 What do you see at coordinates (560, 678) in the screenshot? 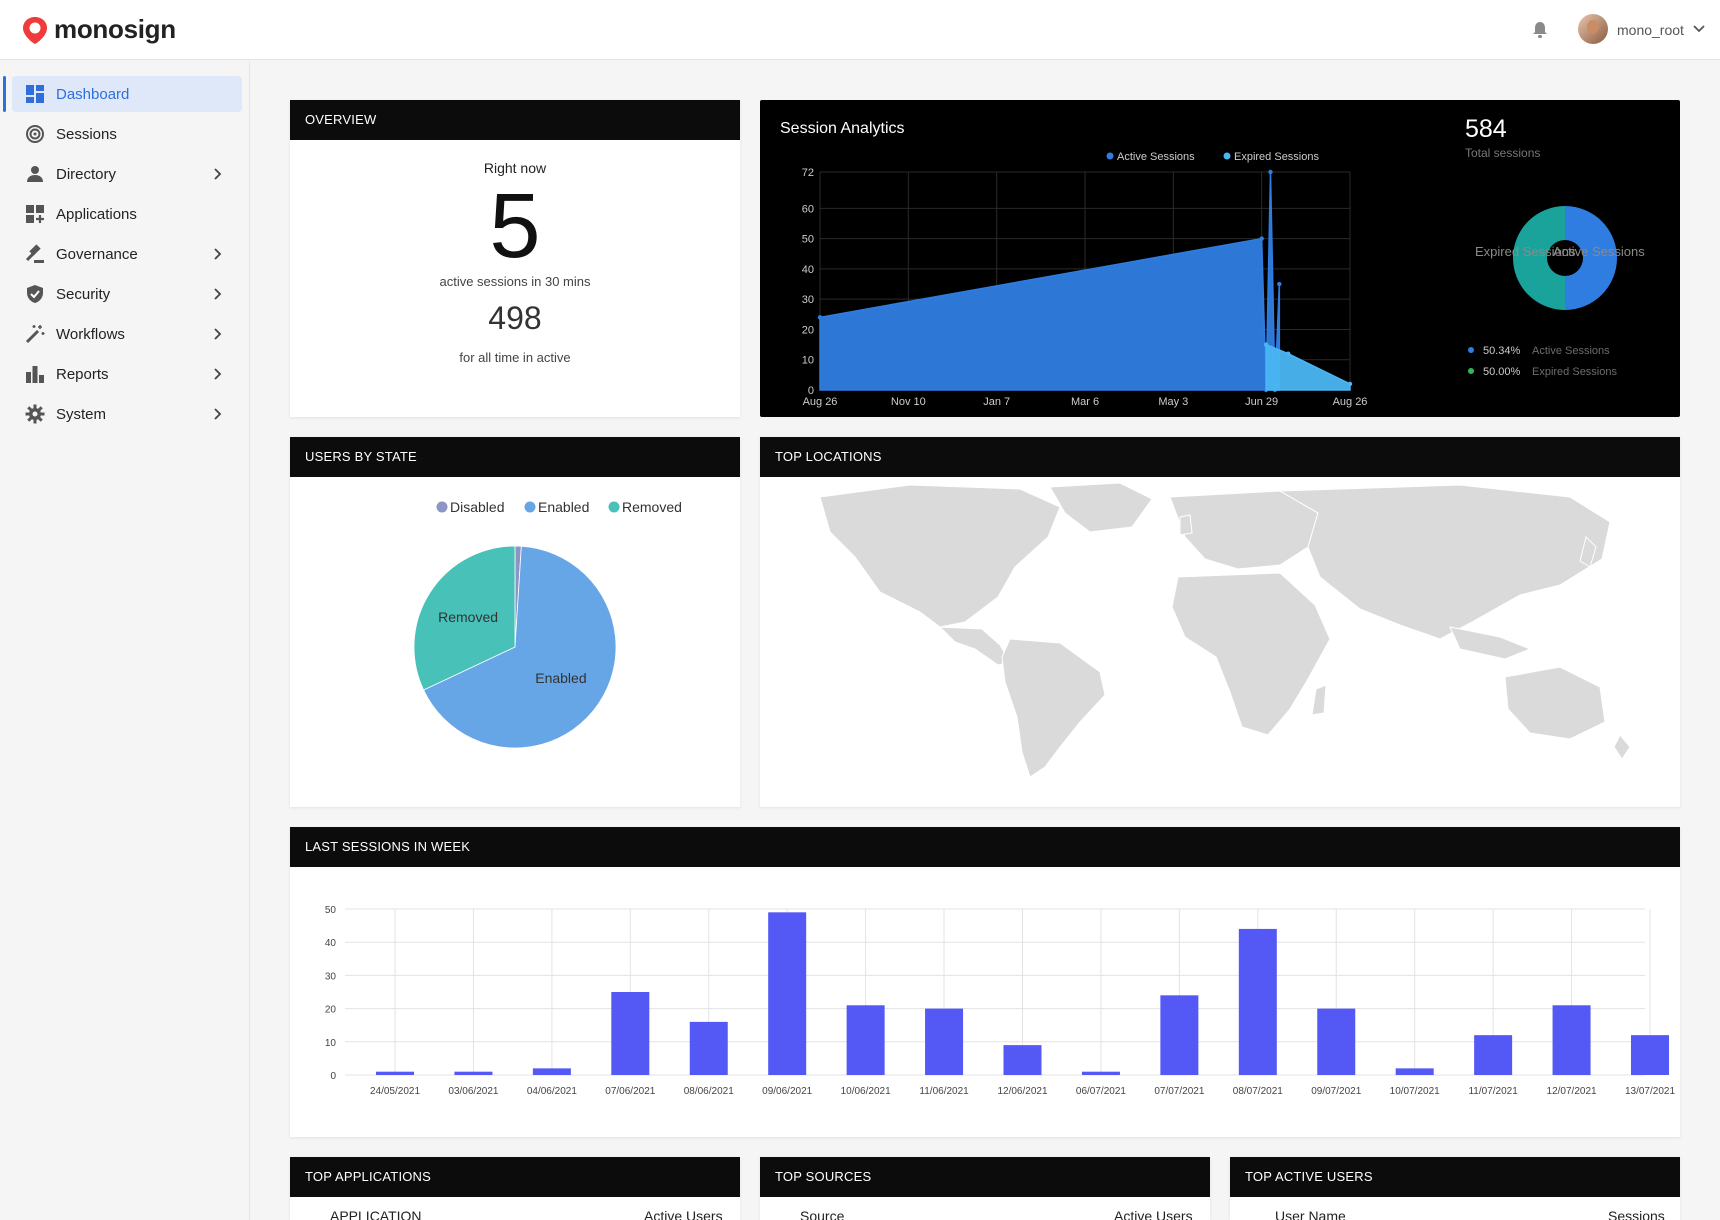
I see `pie-slice-label: Enabled` at bounding box center [560, 678].